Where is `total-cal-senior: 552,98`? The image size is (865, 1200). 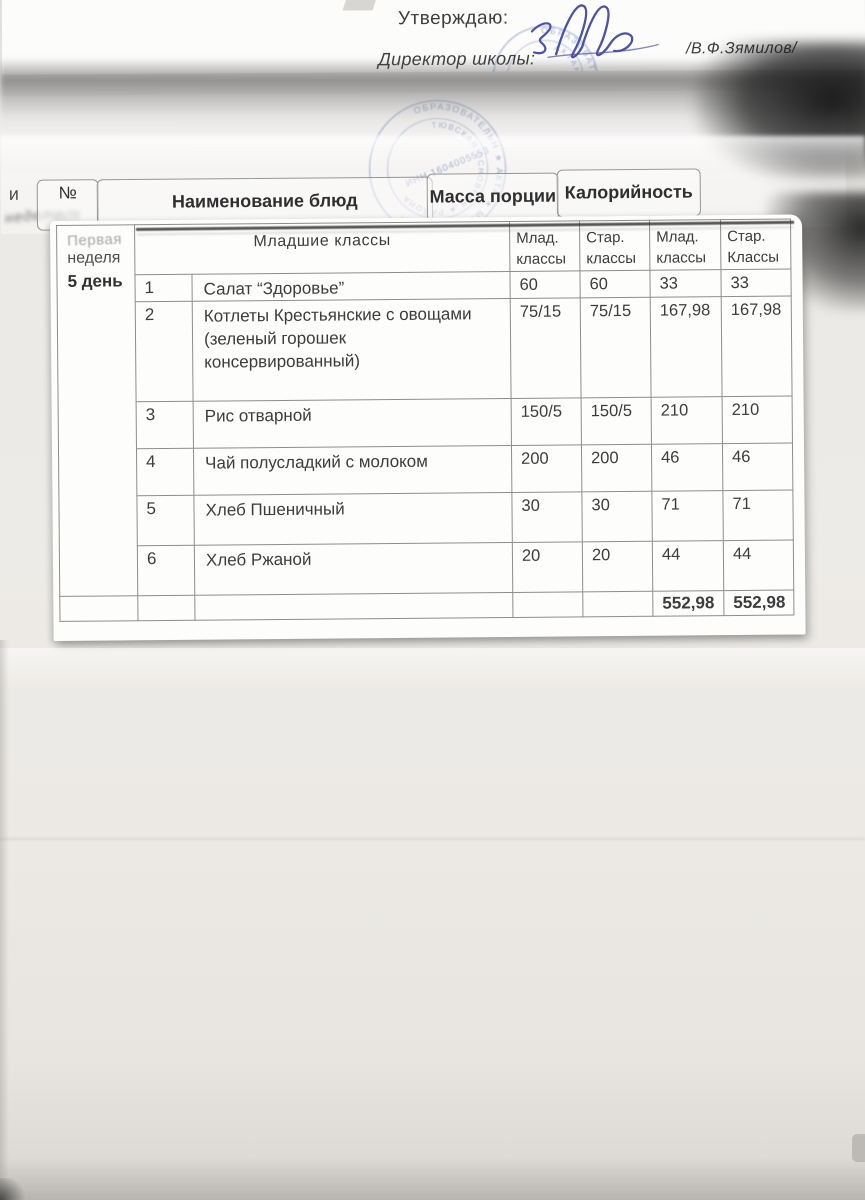
total-cal-senior: 552,98 is located at coordinates (758, 603).